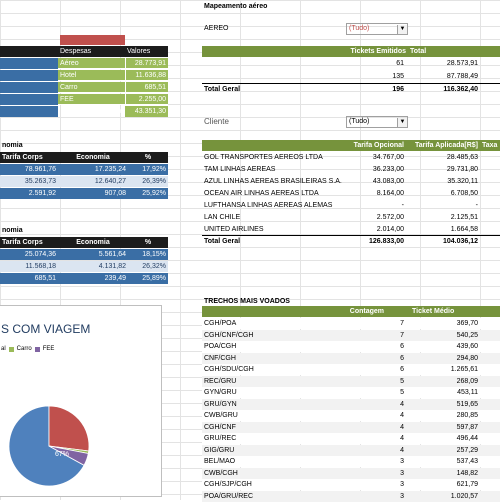  I want to click on client-tarifa-aplicada: 1.664,58, so click(464, 229).